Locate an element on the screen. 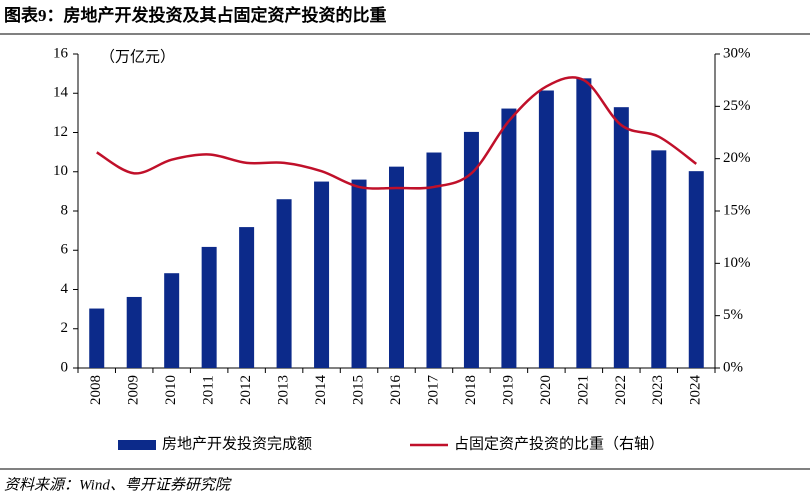 This screenshot has height=499, width=810. y-tick-label: 10 is located at coordinates (60, 171).